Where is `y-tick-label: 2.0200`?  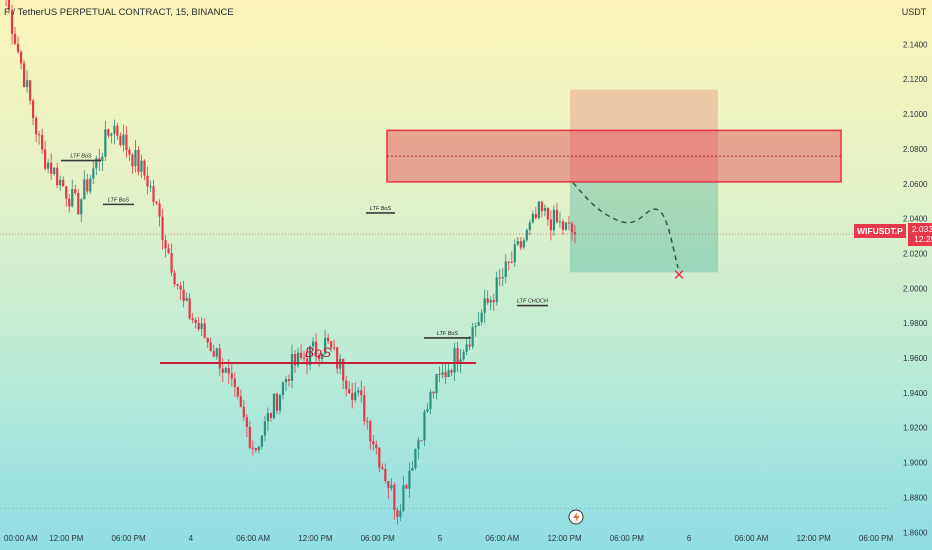
y-tick-label: 2.0200 is located at coordinates (915, 253).